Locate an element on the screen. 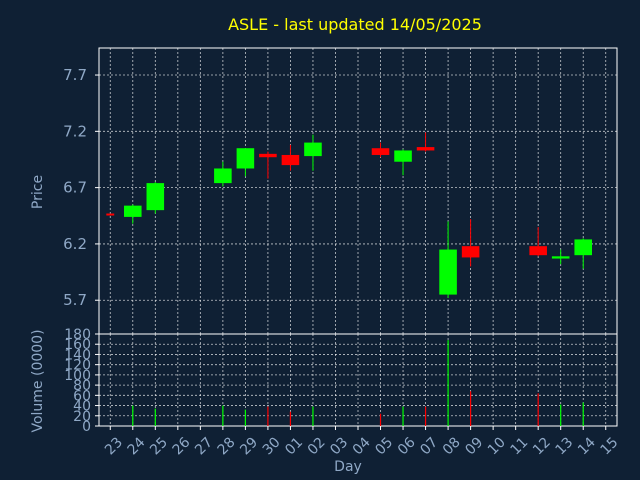  price-tick-label: 6.2 is located at coordinates (75, 244).